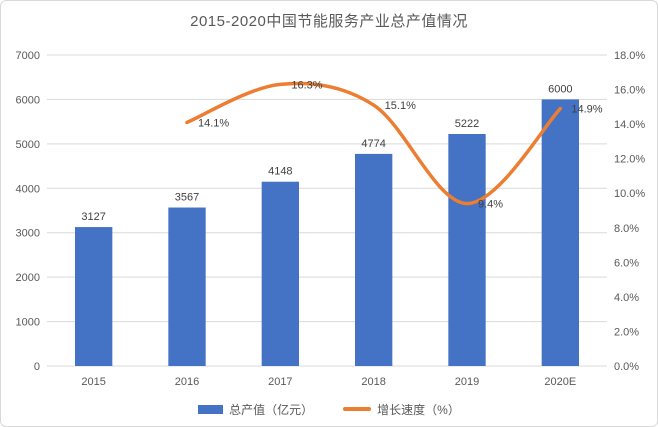  I want to click on bar-2019, so click(467, 249).